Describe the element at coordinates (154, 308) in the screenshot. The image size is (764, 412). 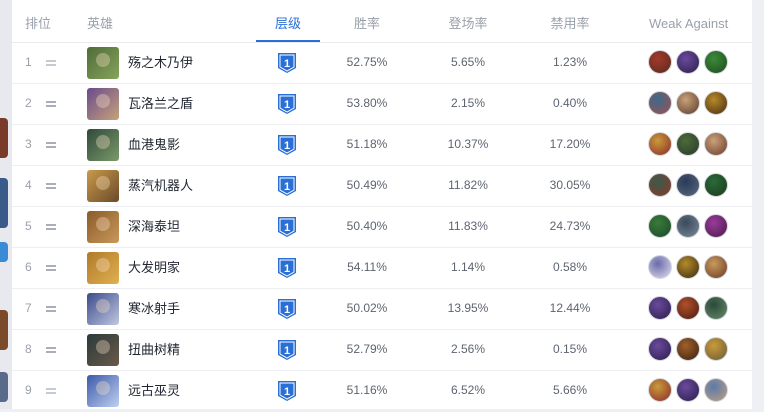
I see `hero-name: 寒冰射手` at that location.